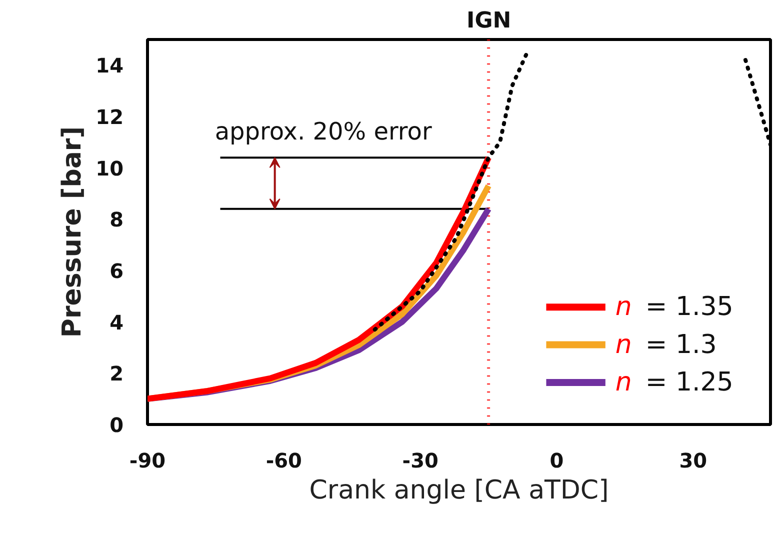 This screenshot has width=775, height=551. Describe the element at coordinates (693, 460) in the screenshot. I see `x-tick-label: 30` at that location.